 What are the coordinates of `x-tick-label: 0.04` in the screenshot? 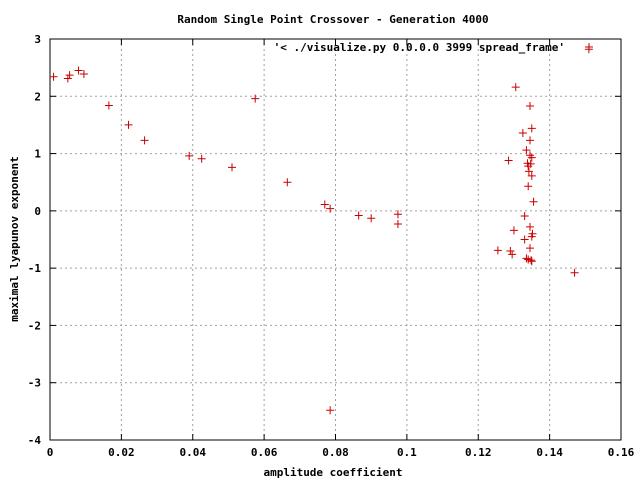 It's located at (193, 452).